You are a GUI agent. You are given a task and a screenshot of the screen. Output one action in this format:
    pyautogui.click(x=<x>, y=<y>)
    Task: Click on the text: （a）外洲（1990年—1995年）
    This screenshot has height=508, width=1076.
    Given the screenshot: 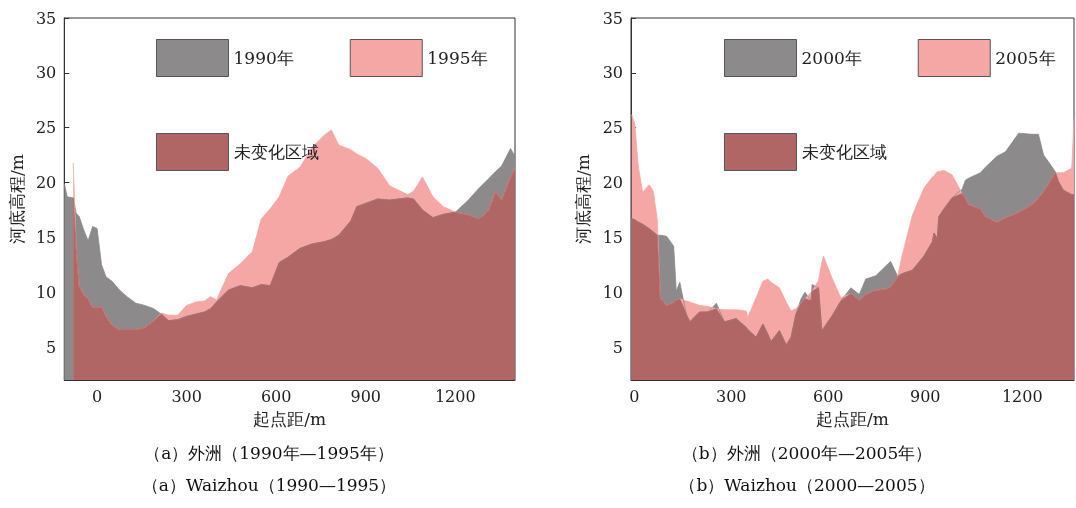 What is the action you would take?
    pyautogui.click(x=269, y=452)
    